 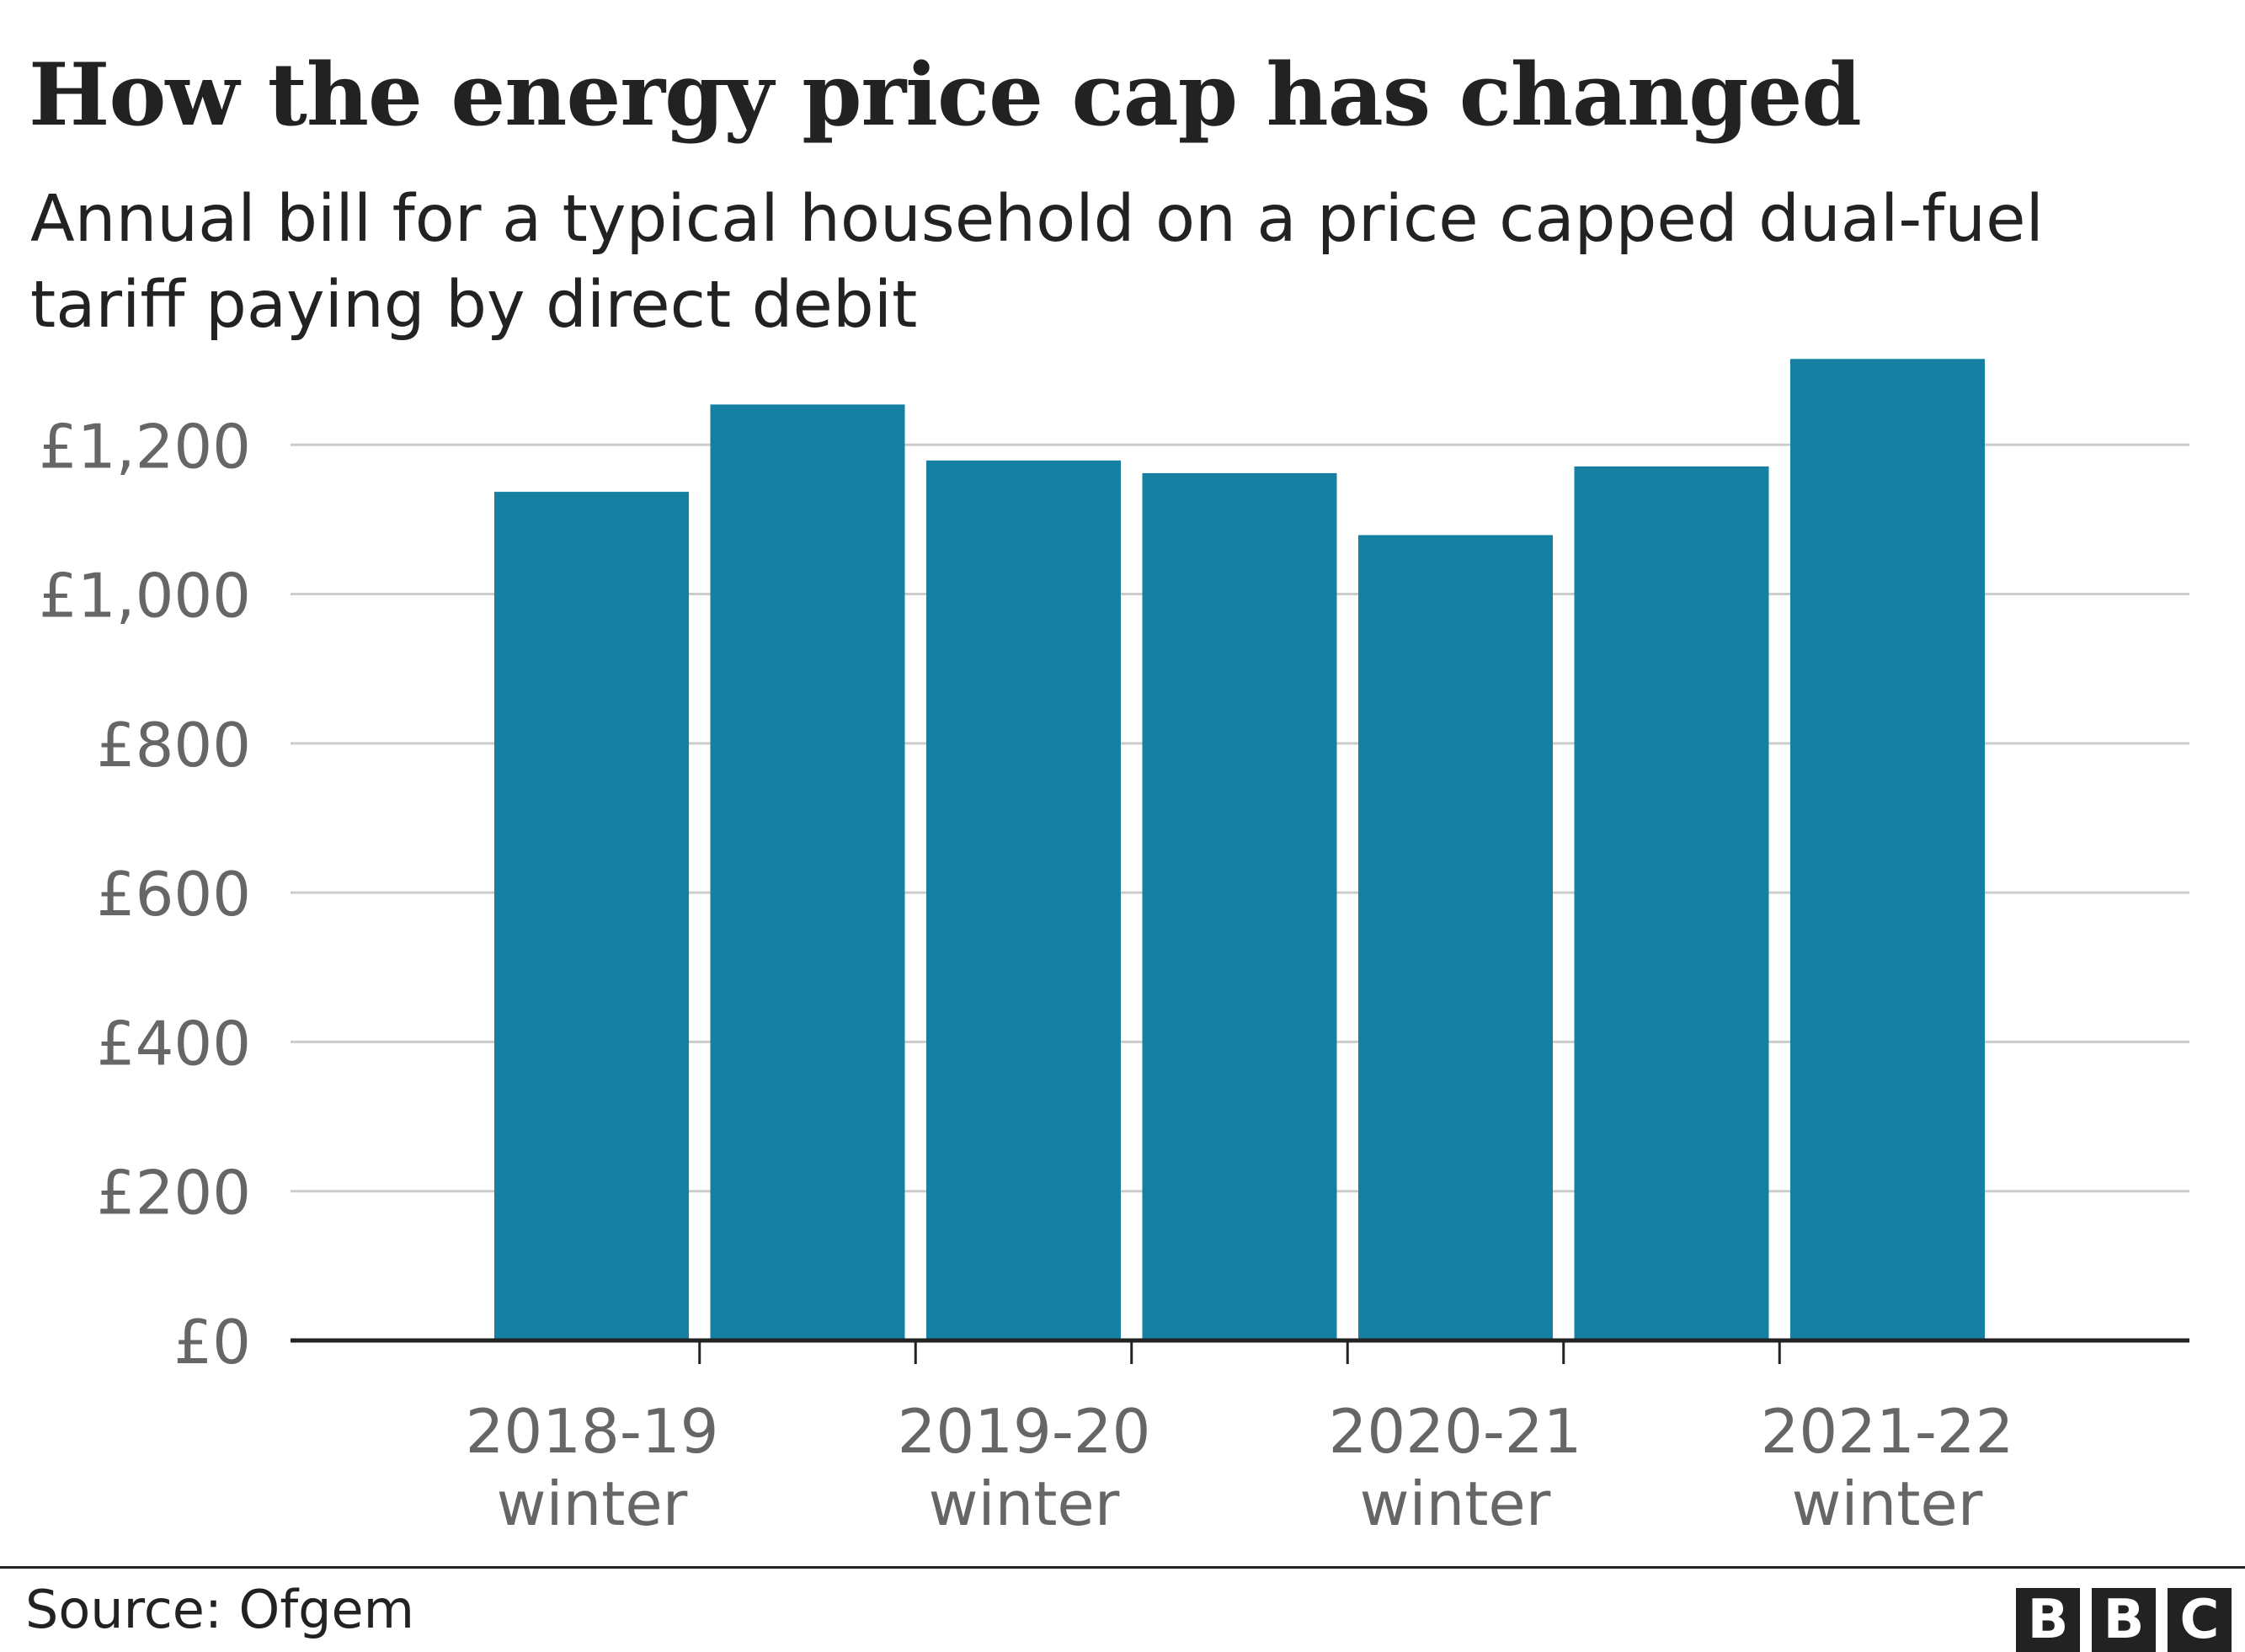 I want to click on y-tick-label: £600, so click(x=174, y=895).